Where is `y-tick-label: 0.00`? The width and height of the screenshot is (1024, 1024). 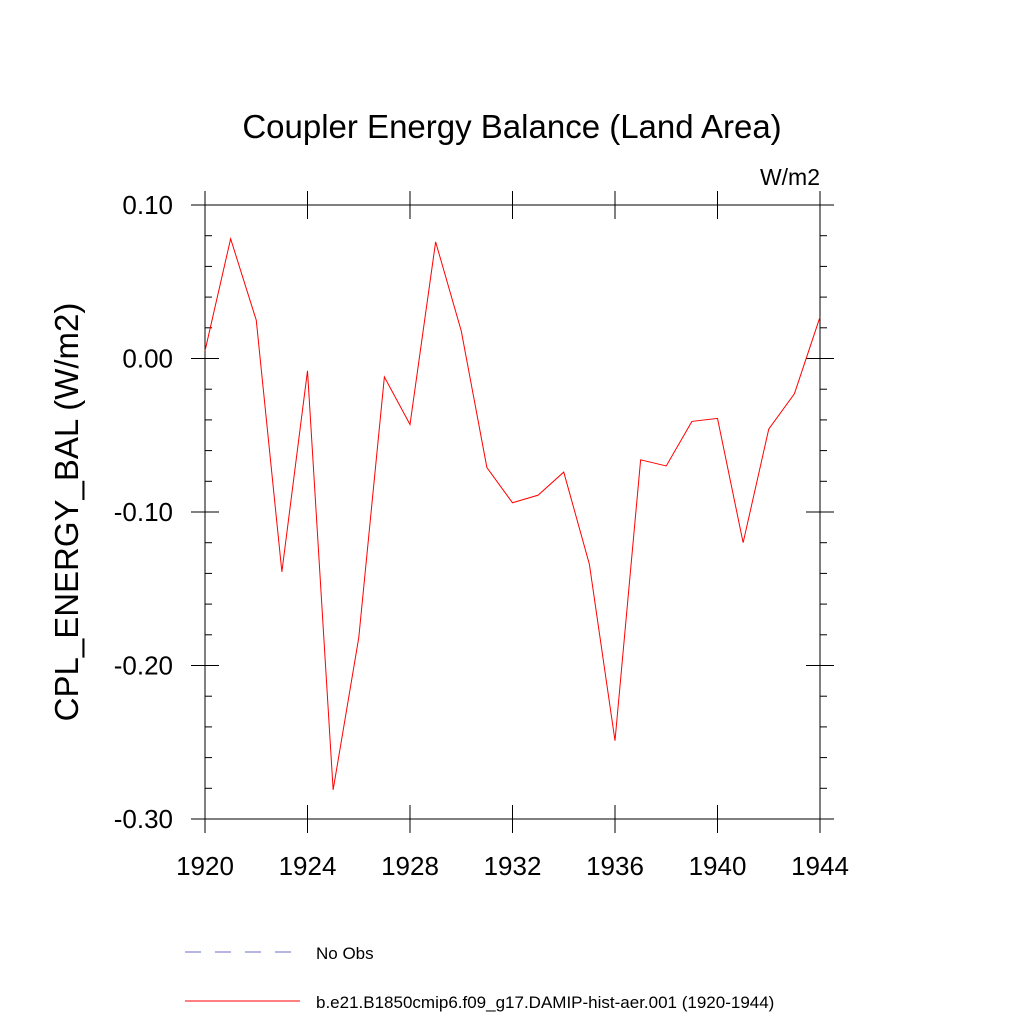
y-tick-label: 0.00 is located at coordinates (147, 359).